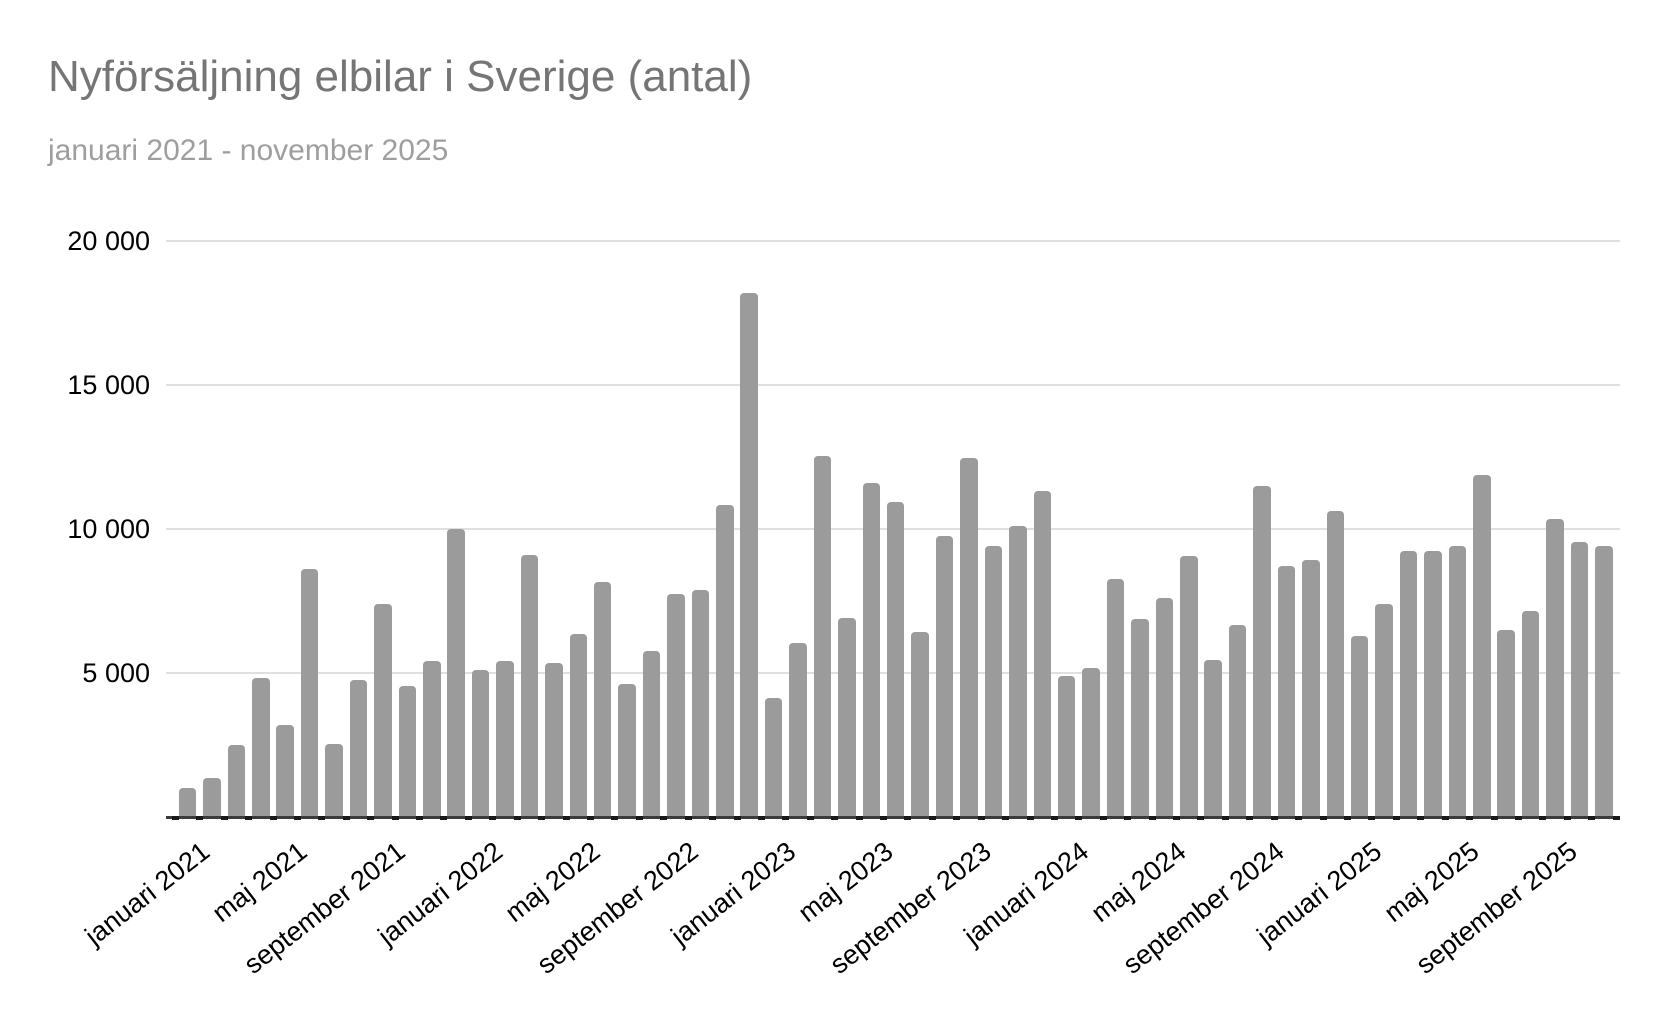 Image resolution: width=1666 pixels, height=1030 pixels. What do you see at coordinates (400, 76) in the screenshot?
I see `chart-title: Nyförsäljning elbilar i Sverige (antal)` at bounding box center [400, 76].